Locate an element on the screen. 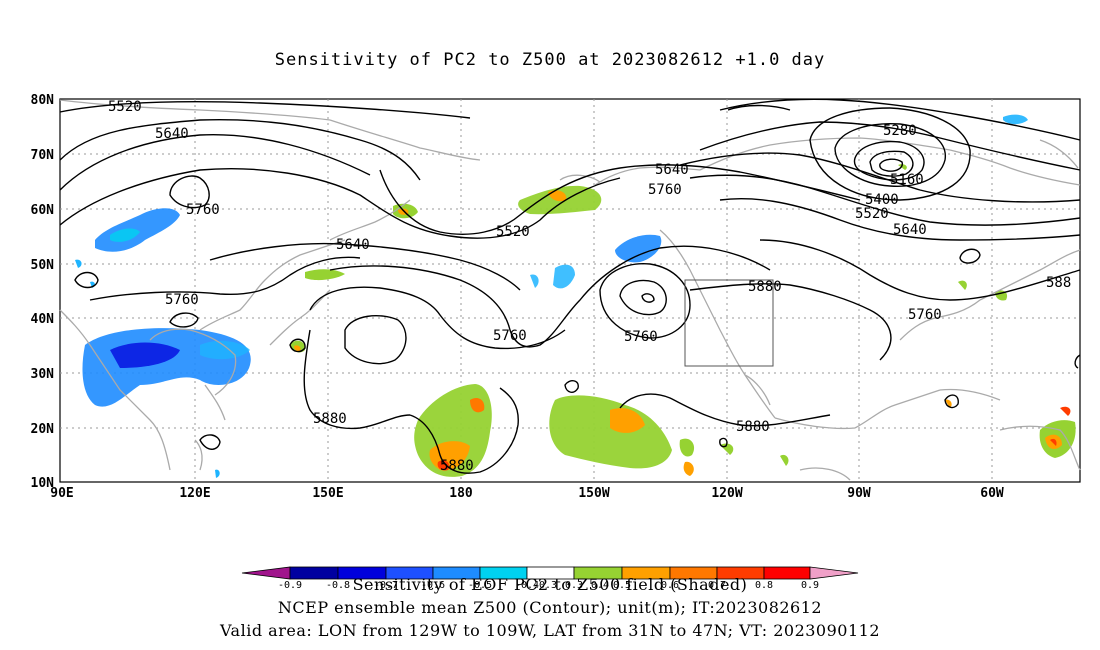 The width and height of the screenshot is (1100, 650). latitude-labels: 80N 70N 60N 50N 40N 30N 20N 10N is located at coordinates (43, 292).